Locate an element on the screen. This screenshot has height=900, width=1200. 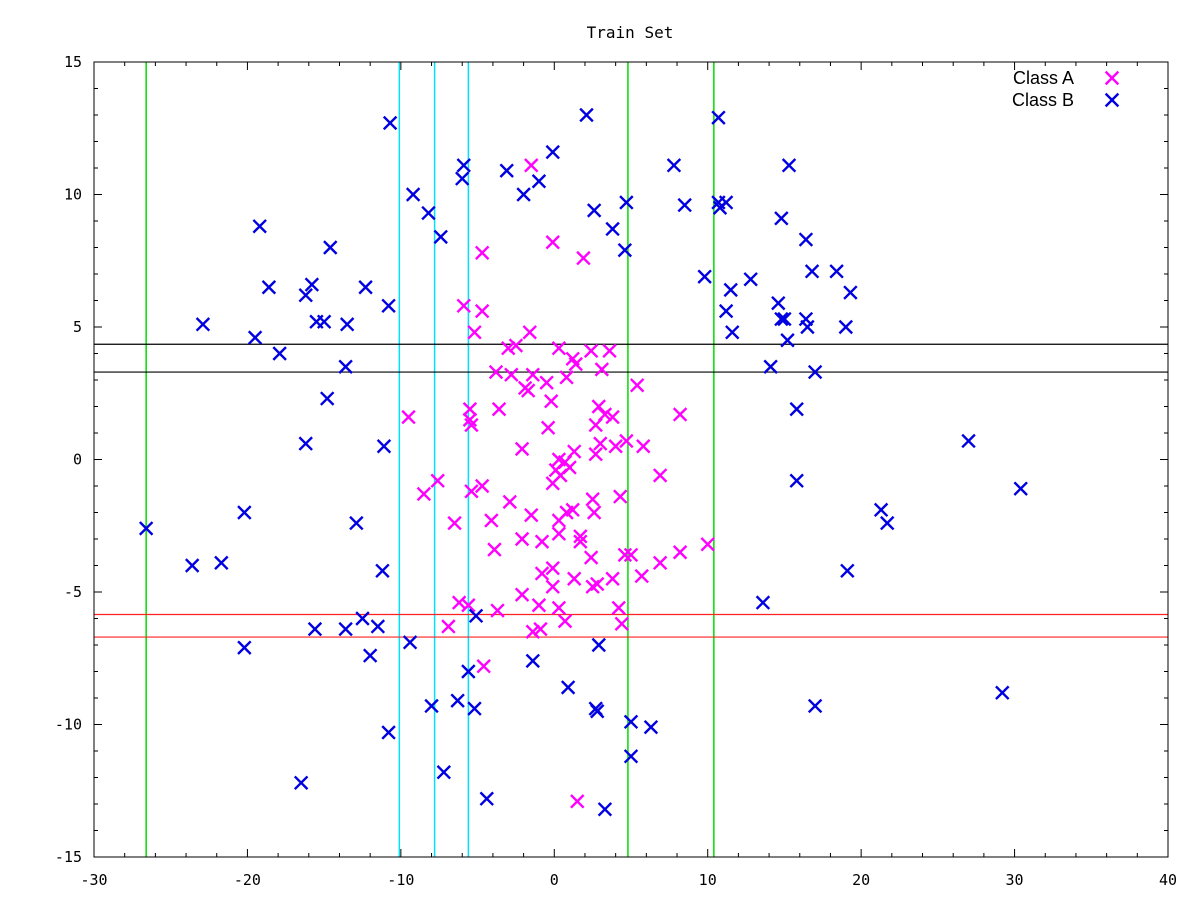
legend-marker is located at coordinates (1112, 78).